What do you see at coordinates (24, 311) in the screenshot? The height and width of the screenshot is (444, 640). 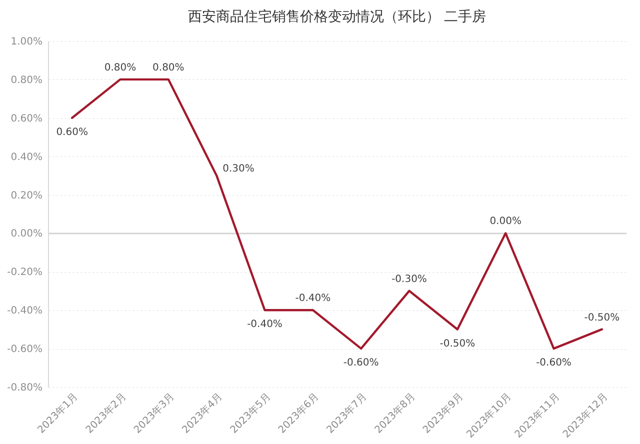 I see `y-tick-label: -0.40%` at bounding box center [24, 311].